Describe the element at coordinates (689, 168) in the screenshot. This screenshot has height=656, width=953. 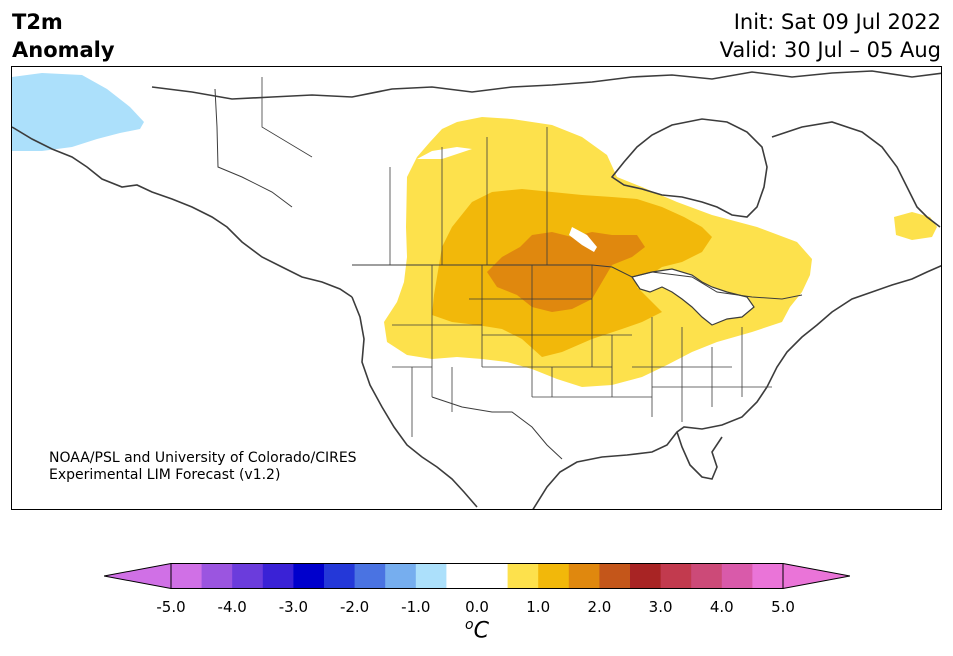
I see `coastline-hudson-bay` at that location.